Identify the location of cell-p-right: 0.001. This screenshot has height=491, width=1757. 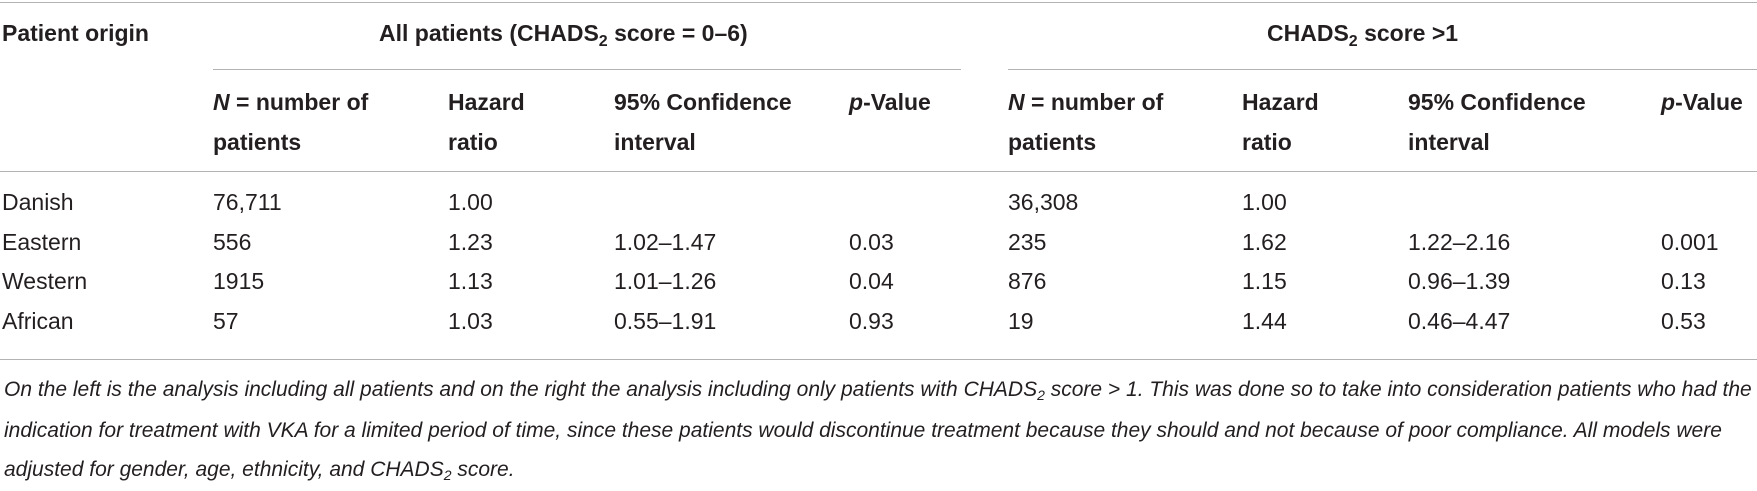
(1690, 242).